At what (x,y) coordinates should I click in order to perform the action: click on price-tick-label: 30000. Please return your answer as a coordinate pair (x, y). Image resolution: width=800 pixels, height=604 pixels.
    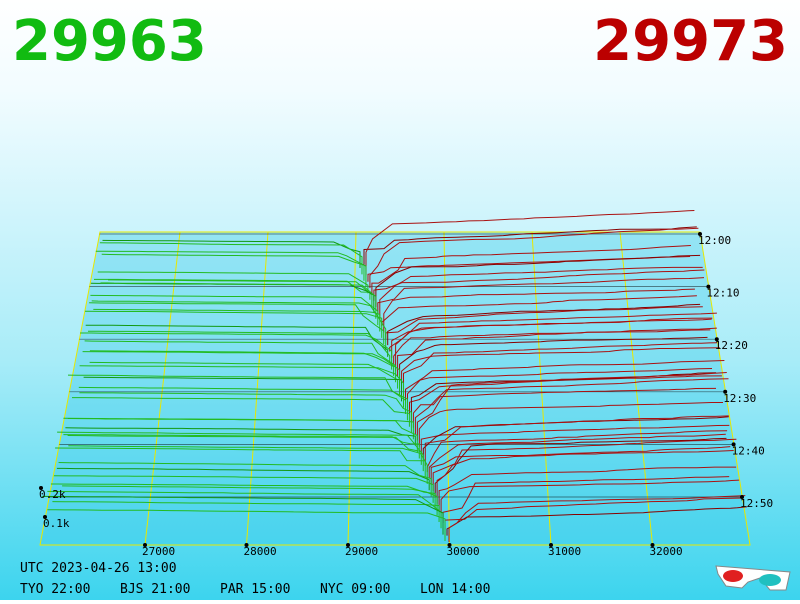
    Looking at the image, I should click on (463, 551).